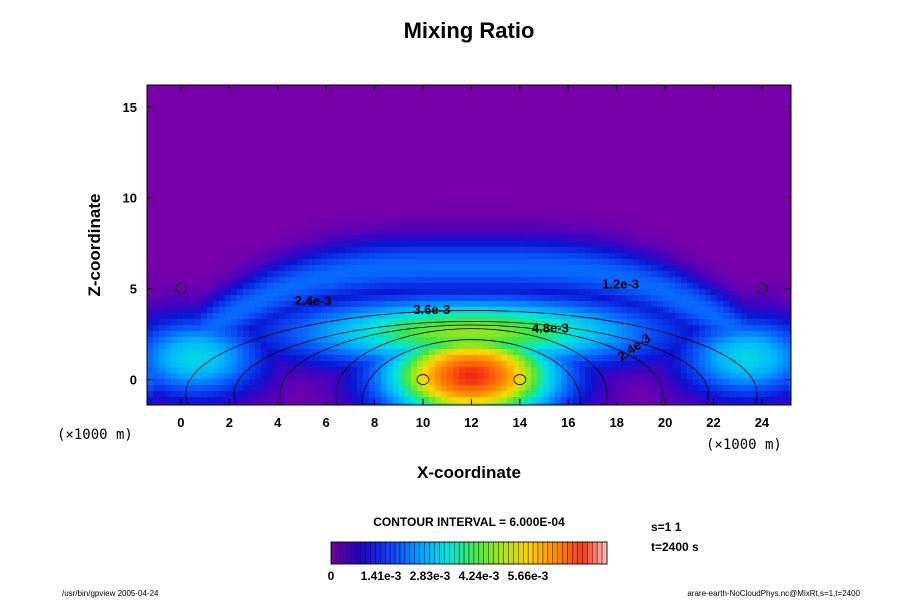  I want to click on x-tick-label: 10, so click(423, 422).